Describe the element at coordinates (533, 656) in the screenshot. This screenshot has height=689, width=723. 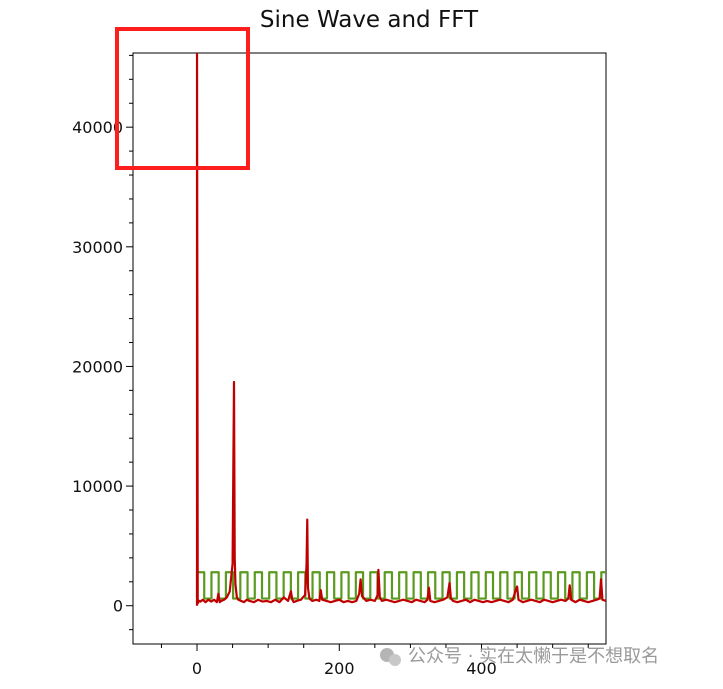
I see `watermark-text: 公众号 · 实在太懒于是不想取名` at that location.